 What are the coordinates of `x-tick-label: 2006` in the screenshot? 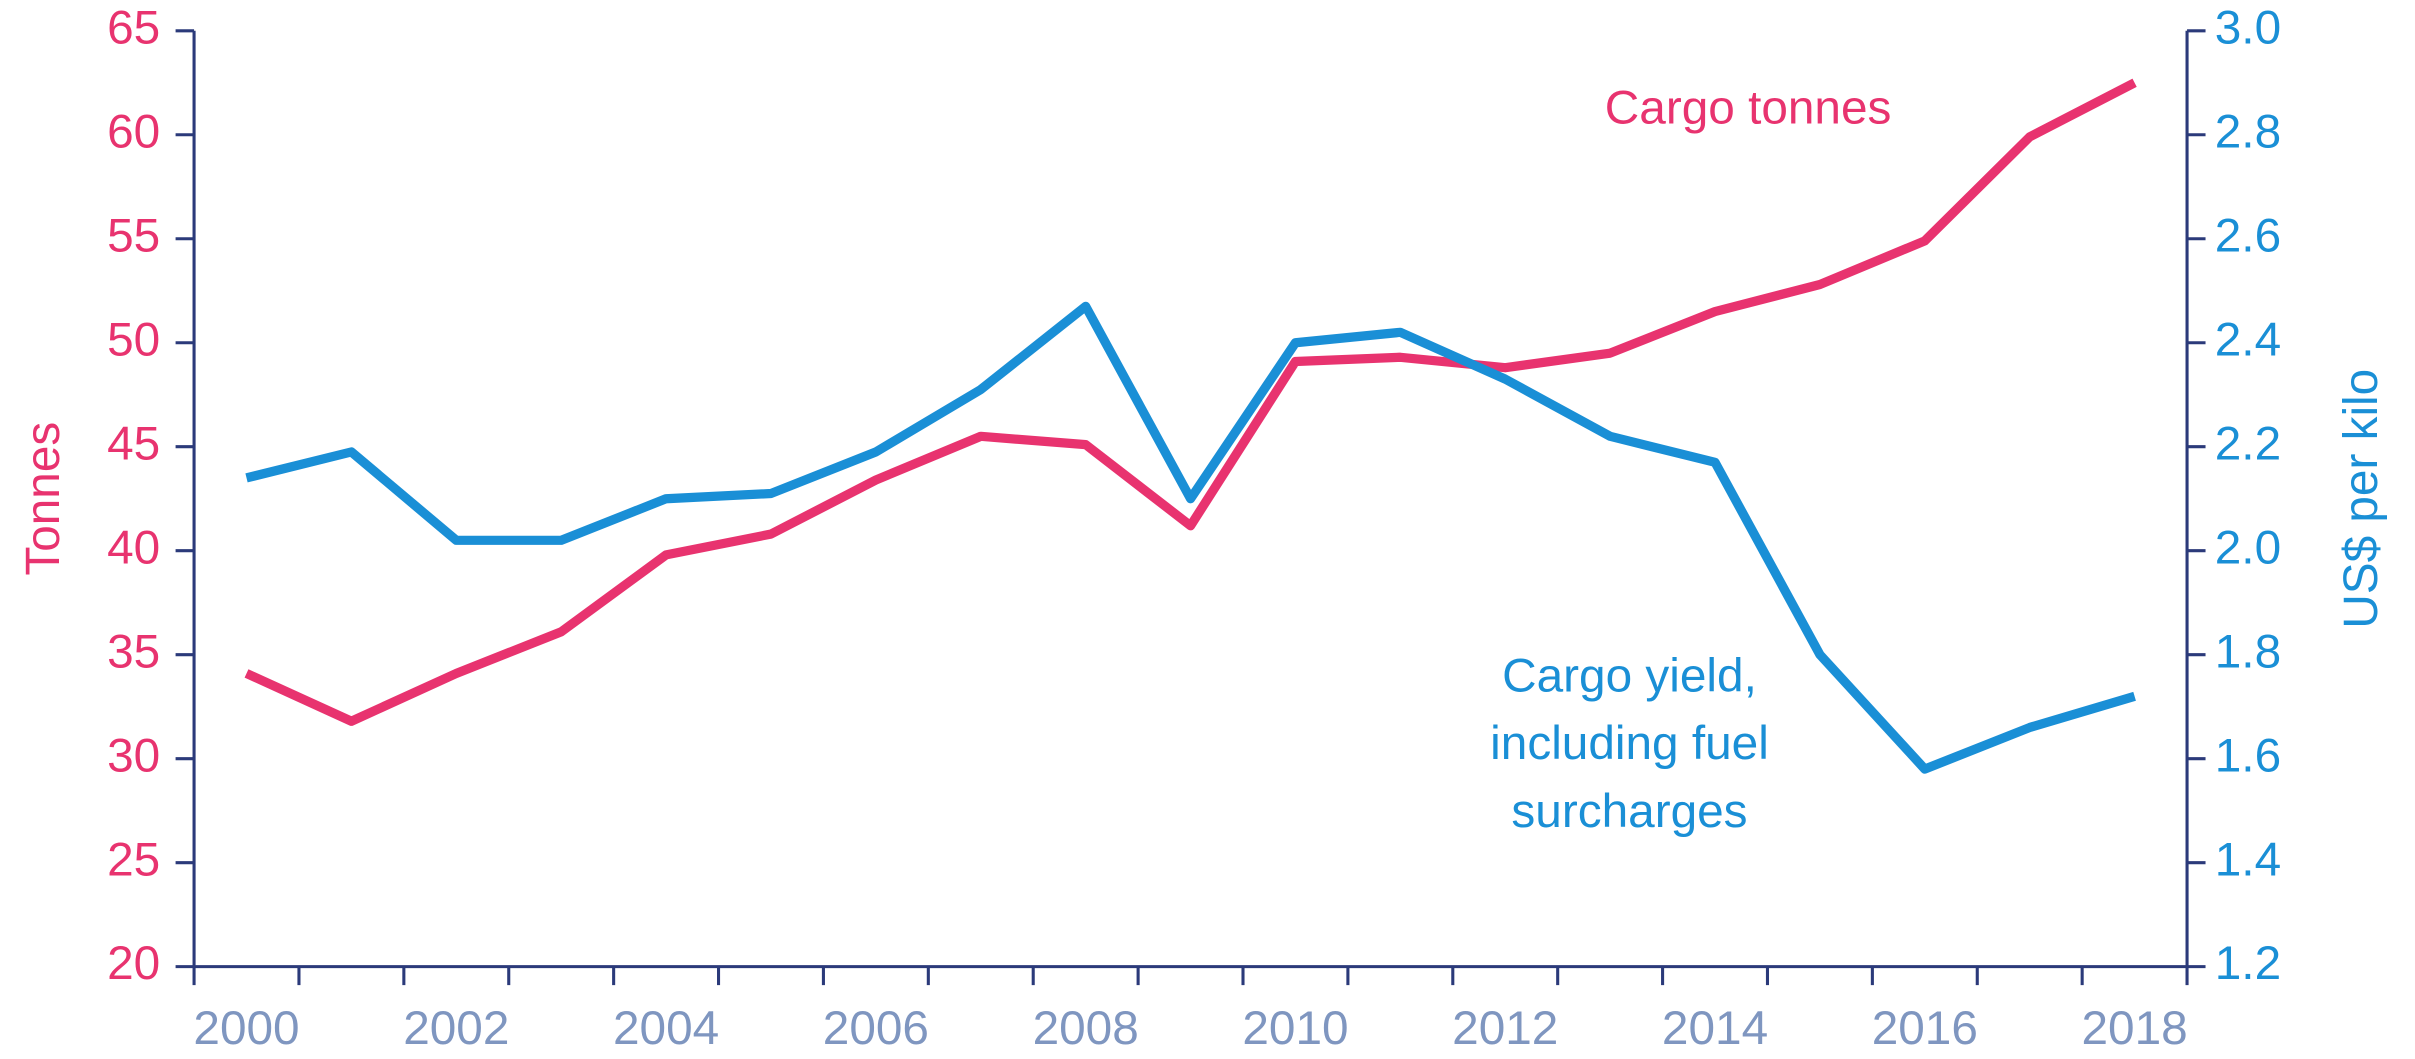 It's located at (876, 1028).